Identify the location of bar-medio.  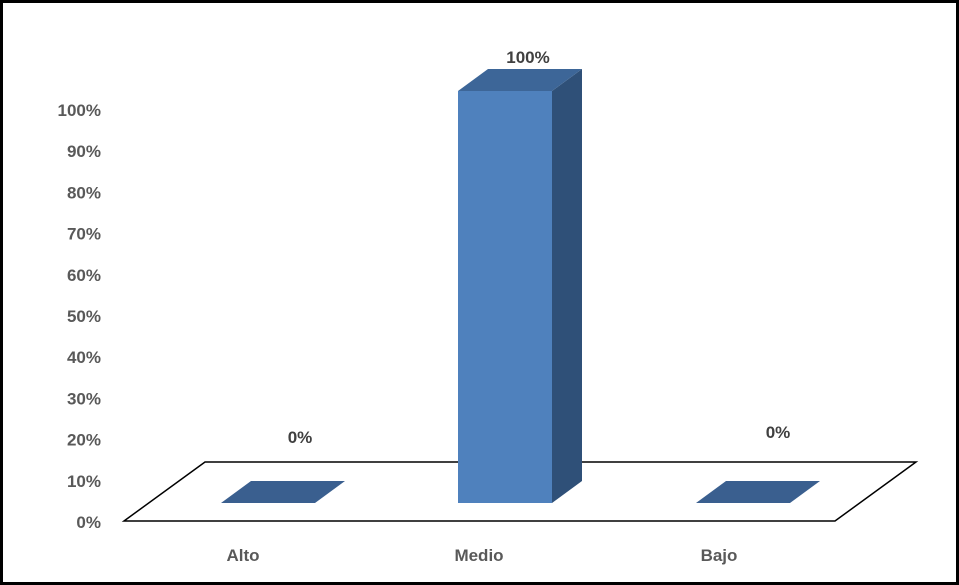
(520, 286).